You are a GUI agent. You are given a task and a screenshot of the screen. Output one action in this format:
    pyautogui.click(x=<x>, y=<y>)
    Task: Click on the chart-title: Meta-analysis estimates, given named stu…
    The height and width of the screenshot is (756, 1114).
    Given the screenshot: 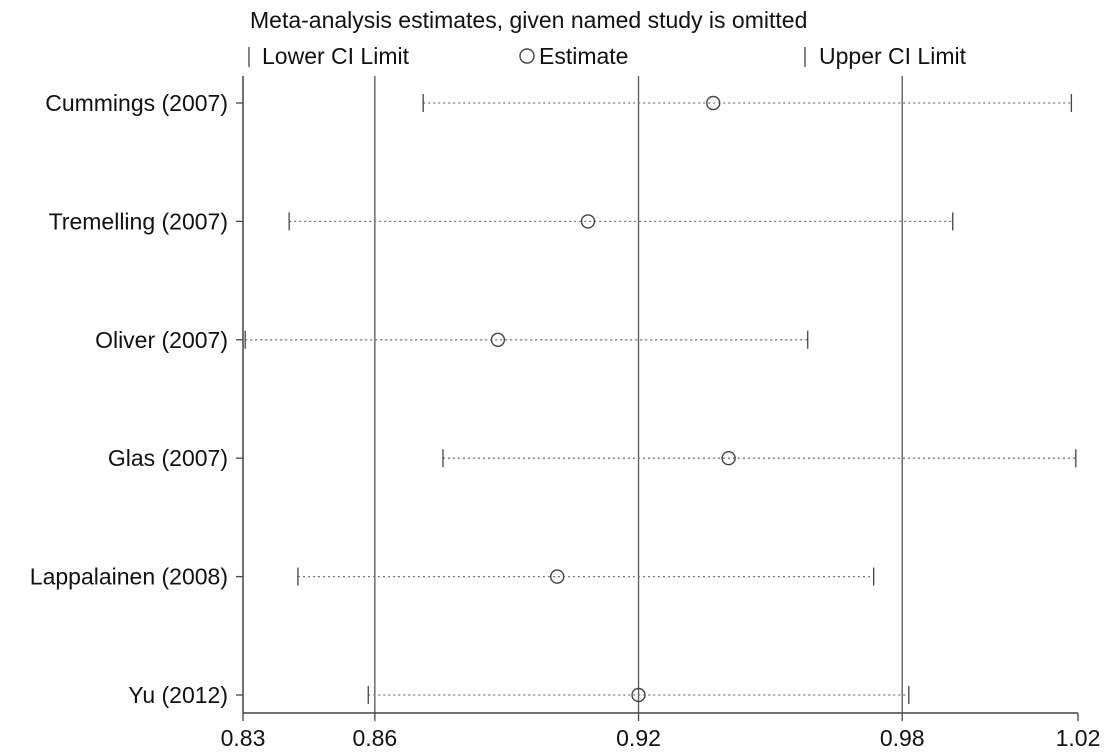 What is the action you would take?
    pyautogui.click(x=528, y=20)
    